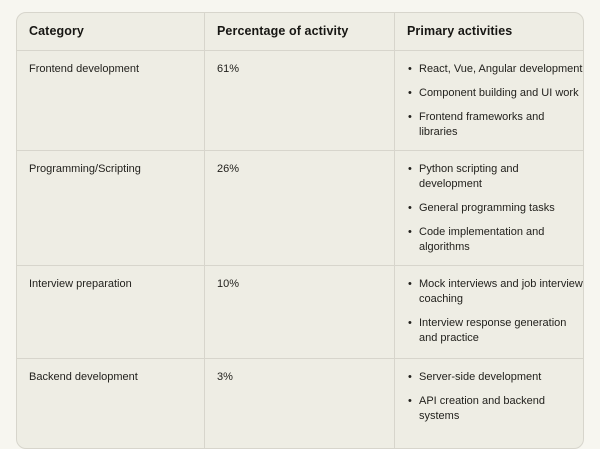 The height and width of the screenshot is (449, 600). What do you see at coordinates (482, 124) in the screenshot?
I see `activity-text: Frontend frameworks and libraries` at bounding box center [482, 124].